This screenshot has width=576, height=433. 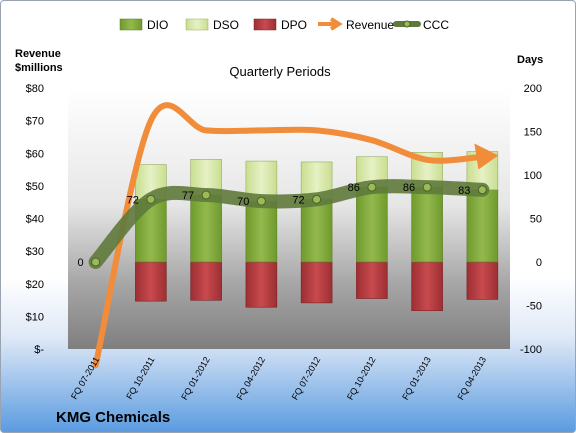 I want to click on legend: DIO DSO DPO Revenue CCC, so click(x=284, y=24).